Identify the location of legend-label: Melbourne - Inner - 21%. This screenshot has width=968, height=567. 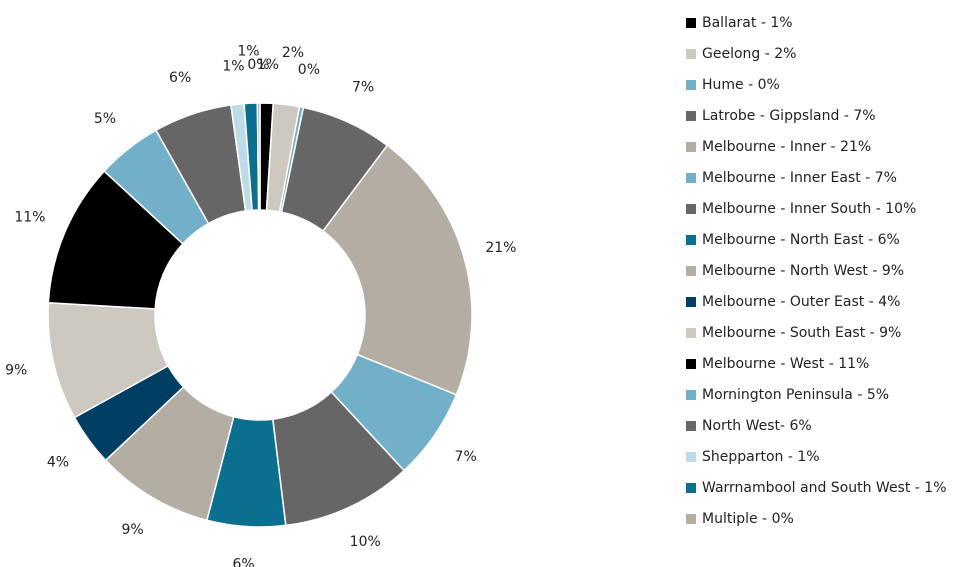
(786, 147).